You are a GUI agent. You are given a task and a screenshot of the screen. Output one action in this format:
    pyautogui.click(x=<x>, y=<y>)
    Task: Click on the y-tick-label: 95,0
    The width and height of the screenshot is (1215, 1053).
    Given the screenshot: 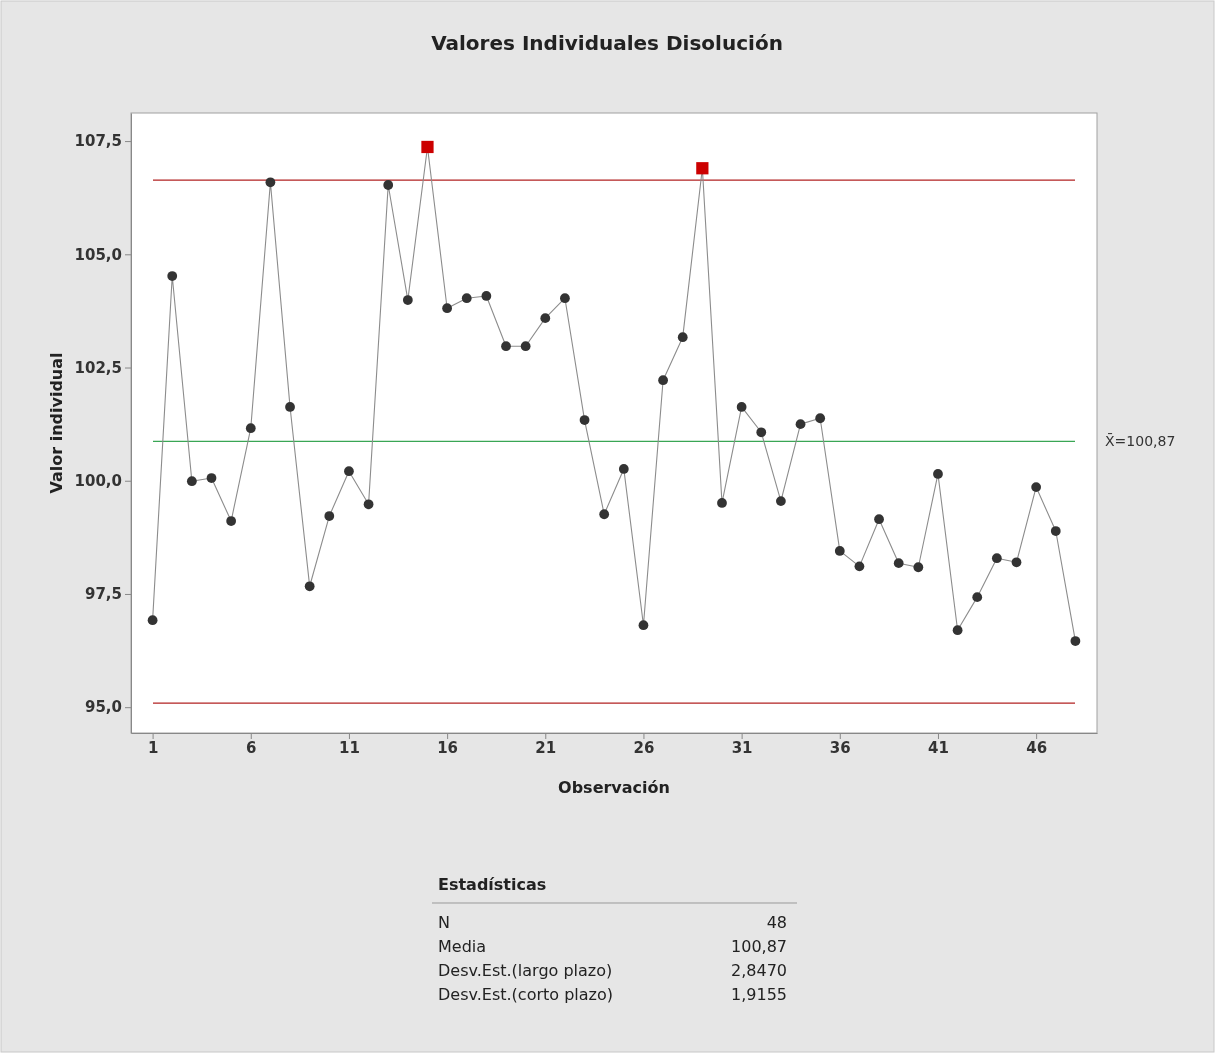 What is the action you would take?
    pyautogui.click(x=103, y=707)
    